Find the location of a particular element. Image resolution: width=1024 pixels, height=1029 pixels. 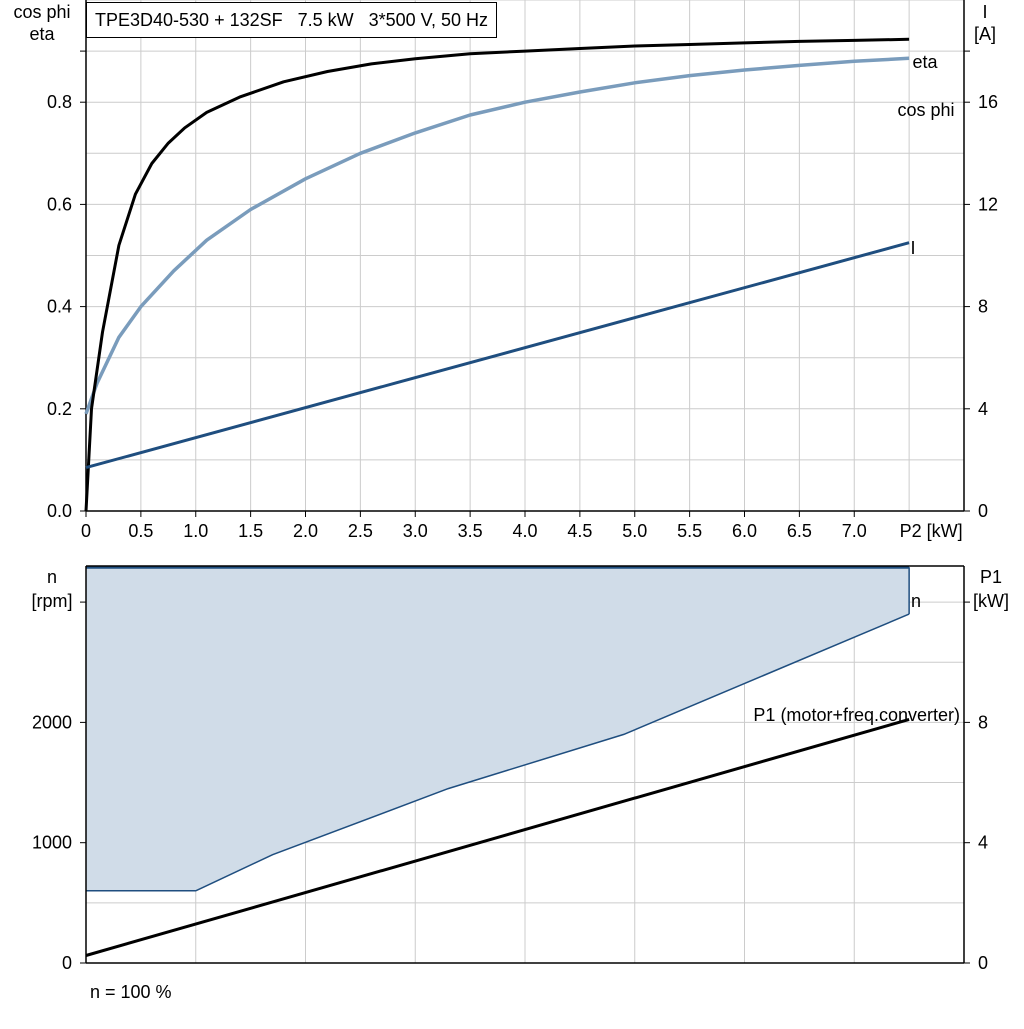

x-tick-label: 5.0 is located at coordinates (634, 531).